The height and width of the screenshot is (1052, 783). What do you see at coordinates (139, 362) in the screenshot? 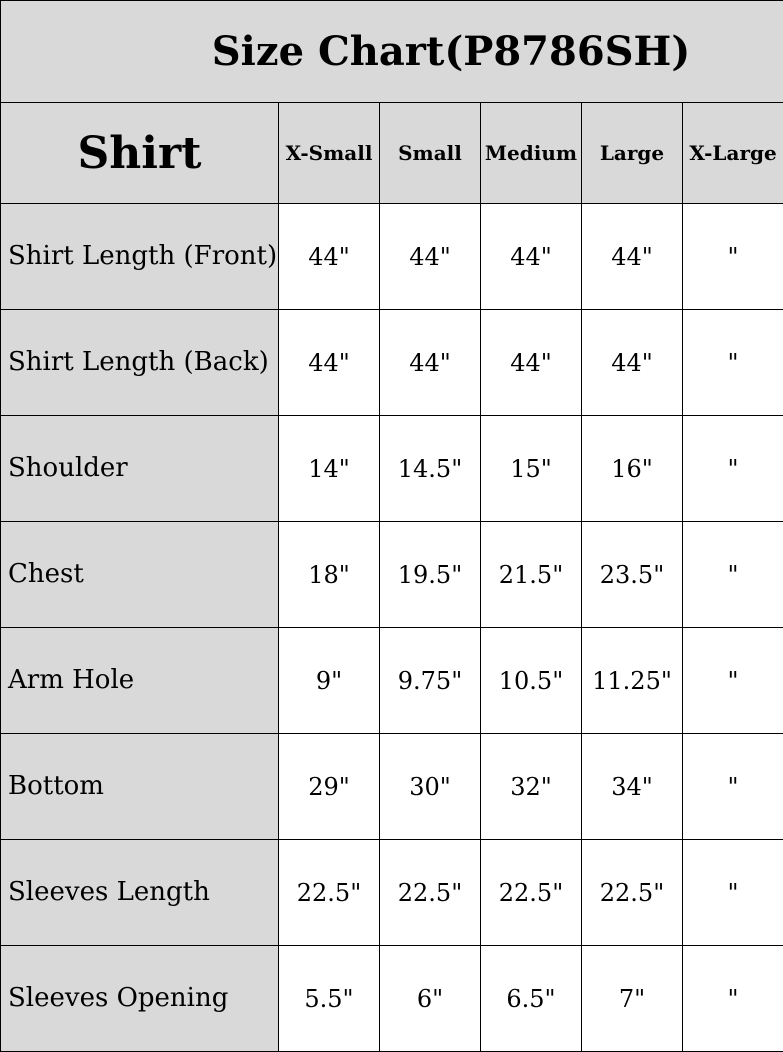
I see `row-label: Shirt Length (Back)` at bounding box center [139, 362].